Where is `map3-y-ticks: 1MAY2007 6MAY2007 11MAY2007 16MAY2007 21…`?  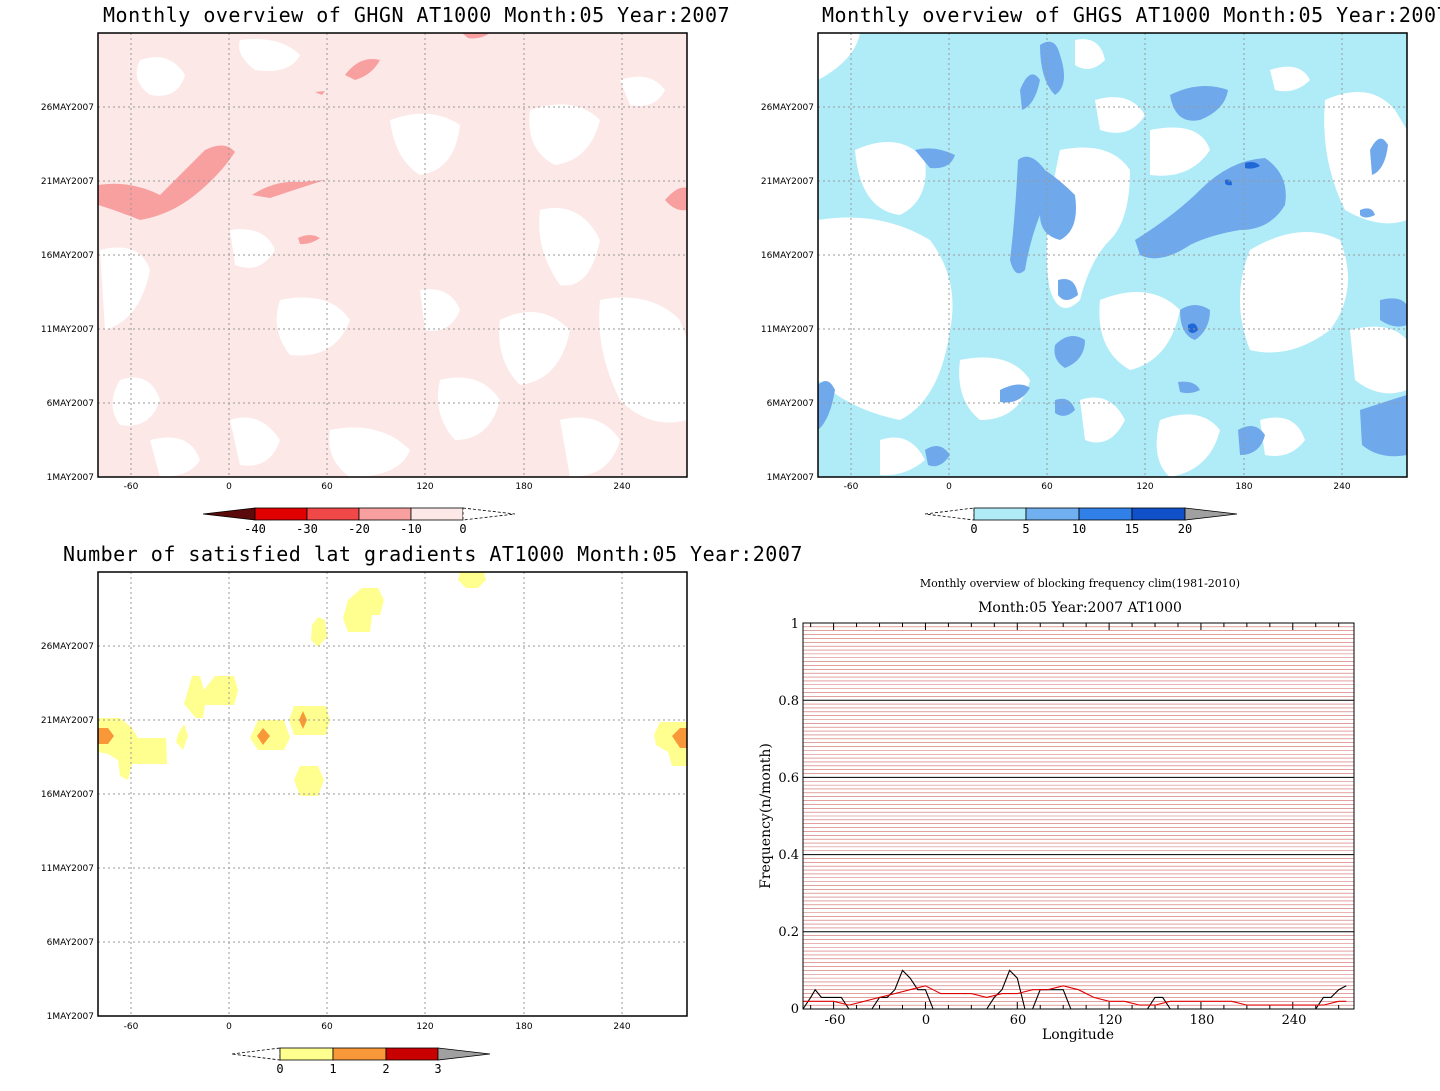
map3-y-ticks: 1MAY2007 6MAY2007 11MAY2007 16MAY2007 21… is located at coordinates (67, 832).